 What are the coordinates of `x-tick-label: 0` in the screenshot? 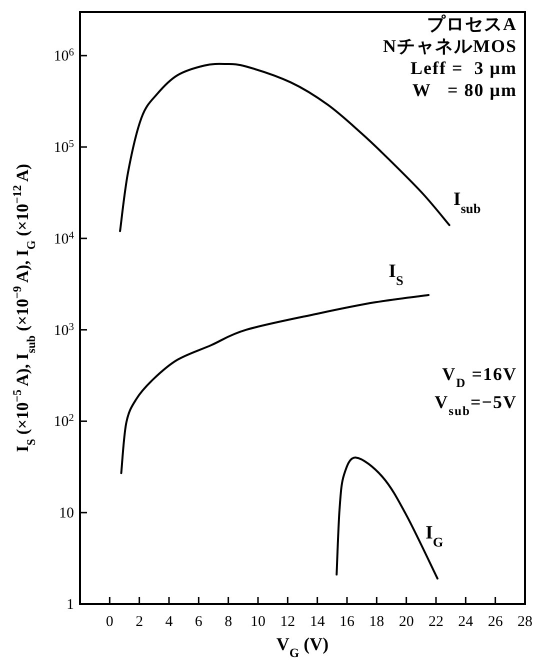 It's located at (110, 622).